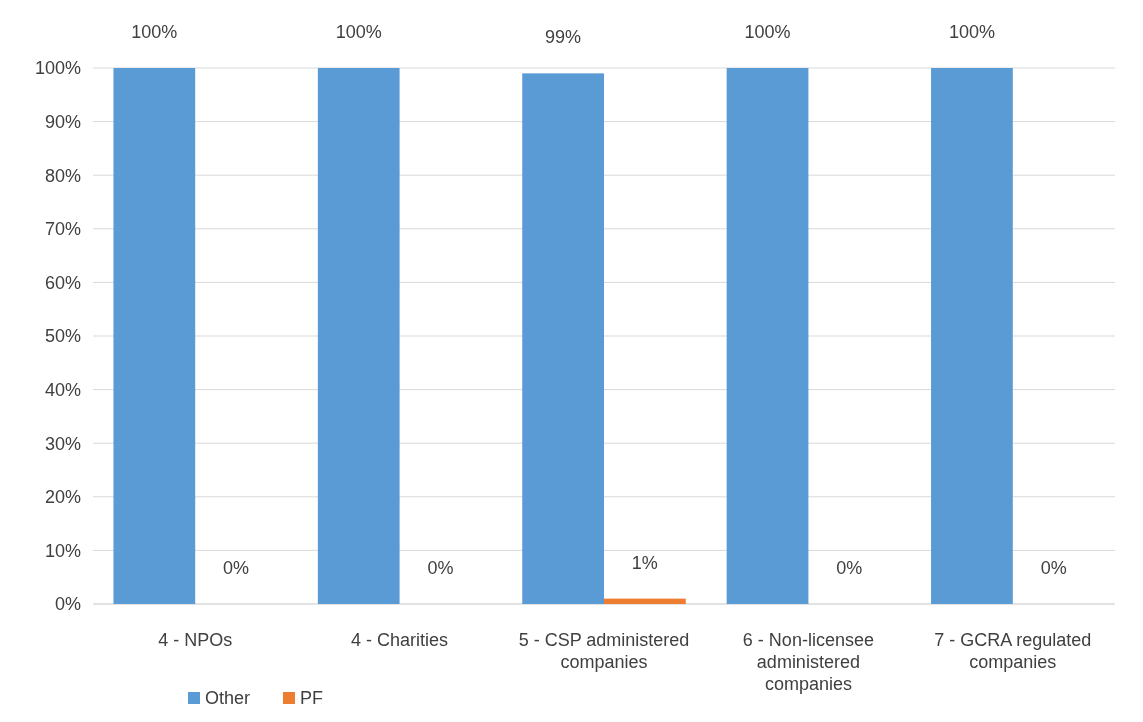  What do you see at coordinates (228, 698) in the screenshot?
I see `legend-label: Other` at bounding box center [228, 698].